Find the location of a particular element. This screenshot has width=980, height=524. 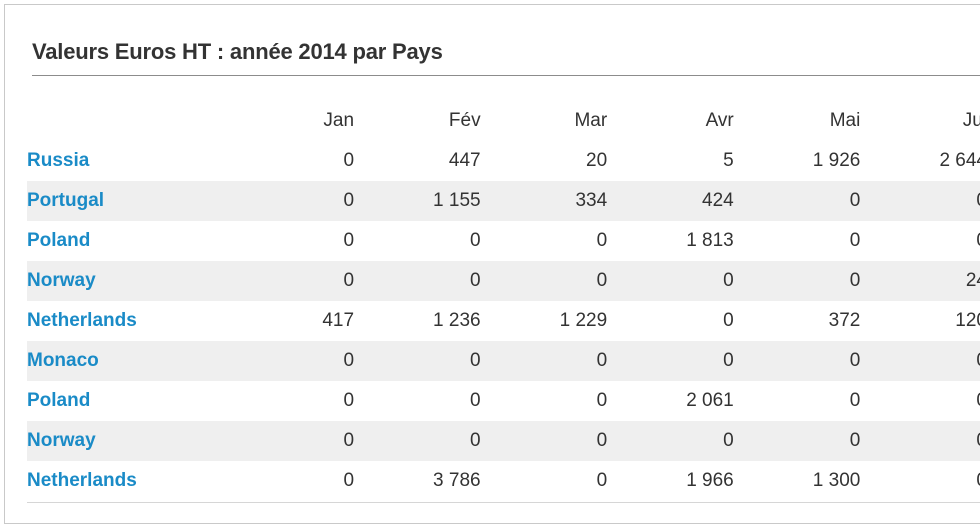

month-header-feb: Fév is located at coordinates (464, 120).